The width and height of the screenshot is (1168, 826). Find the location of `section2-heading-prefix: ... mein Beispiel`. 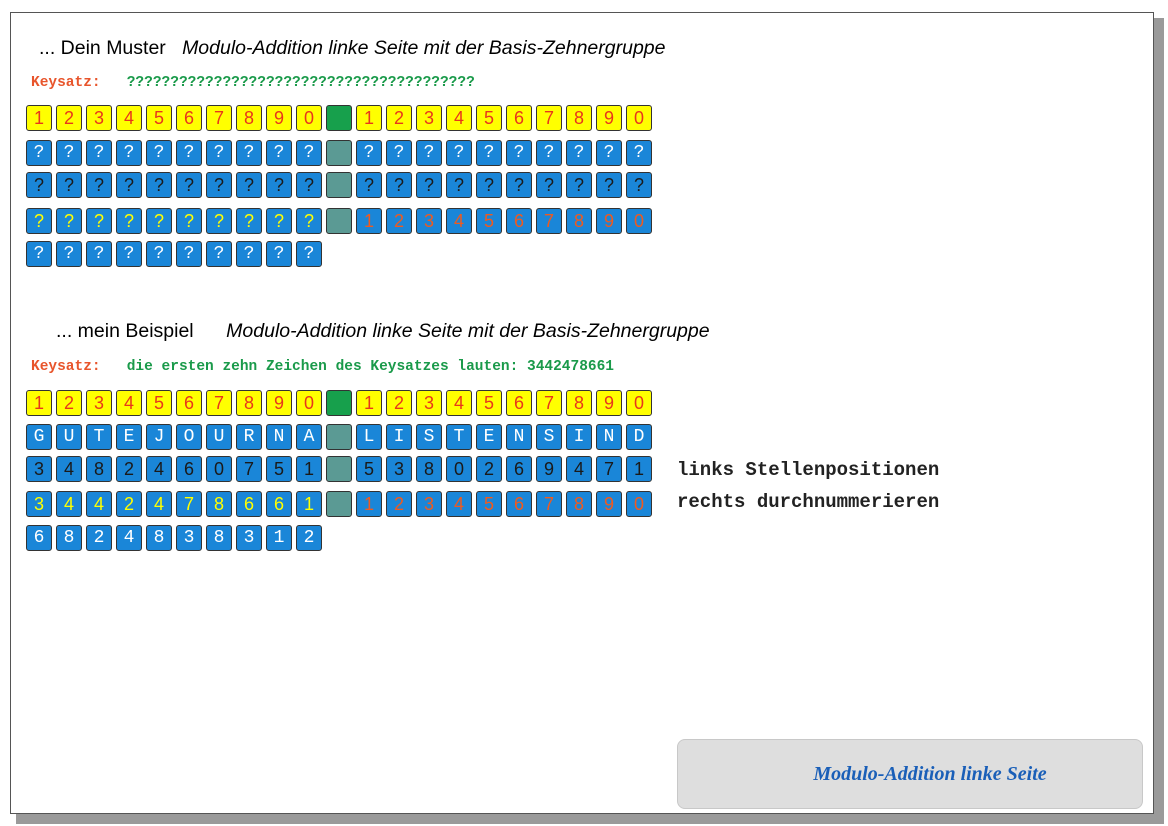

section2-heading-prefix: ... mein Beispiel is located at coordinates (125, 331).